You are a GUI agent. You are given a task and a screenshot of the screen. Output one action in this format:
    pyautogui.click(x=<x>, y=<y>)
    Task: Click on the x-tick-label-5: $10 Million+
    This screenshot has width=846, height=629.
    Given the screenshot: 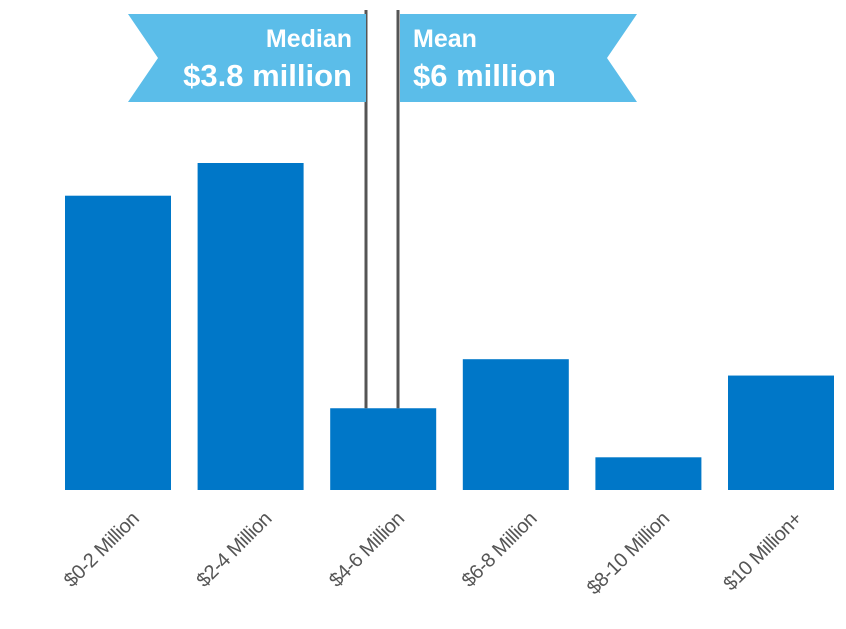 What is the action you would take?
    pyautogui.click(x=762, y=551)
    